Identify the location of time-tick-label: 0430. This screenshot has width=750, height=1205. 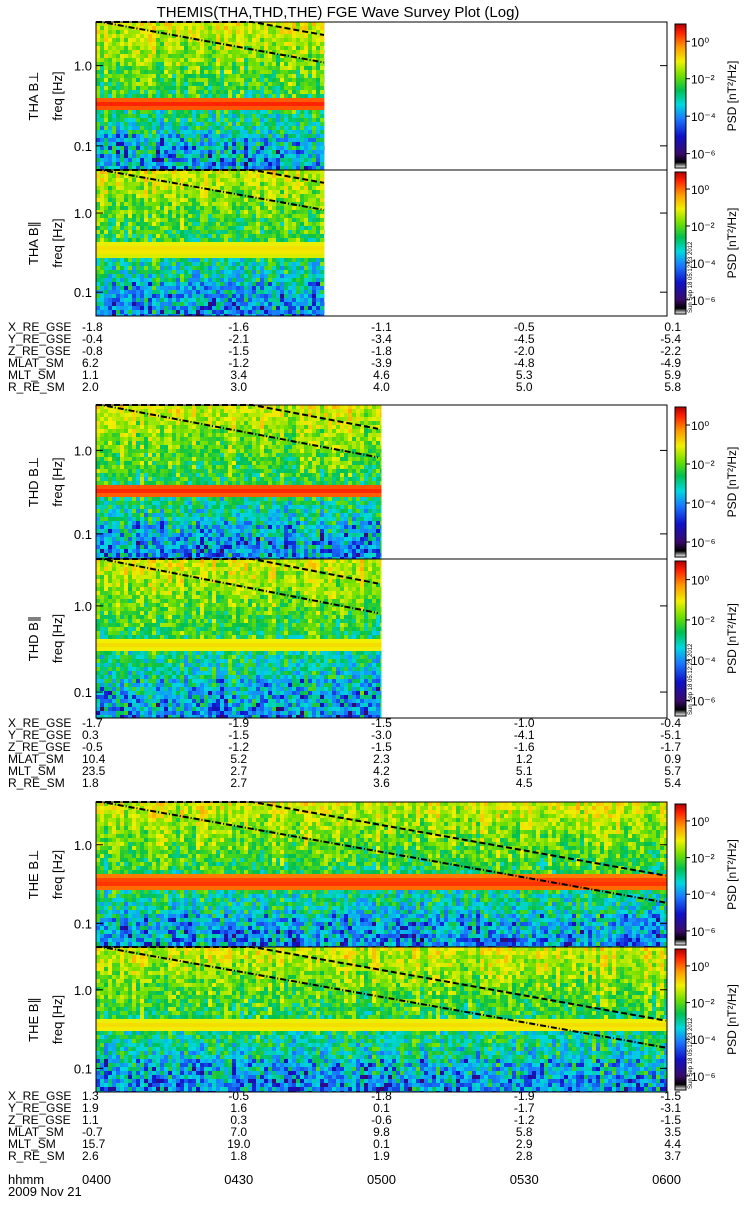
(238, 1179).